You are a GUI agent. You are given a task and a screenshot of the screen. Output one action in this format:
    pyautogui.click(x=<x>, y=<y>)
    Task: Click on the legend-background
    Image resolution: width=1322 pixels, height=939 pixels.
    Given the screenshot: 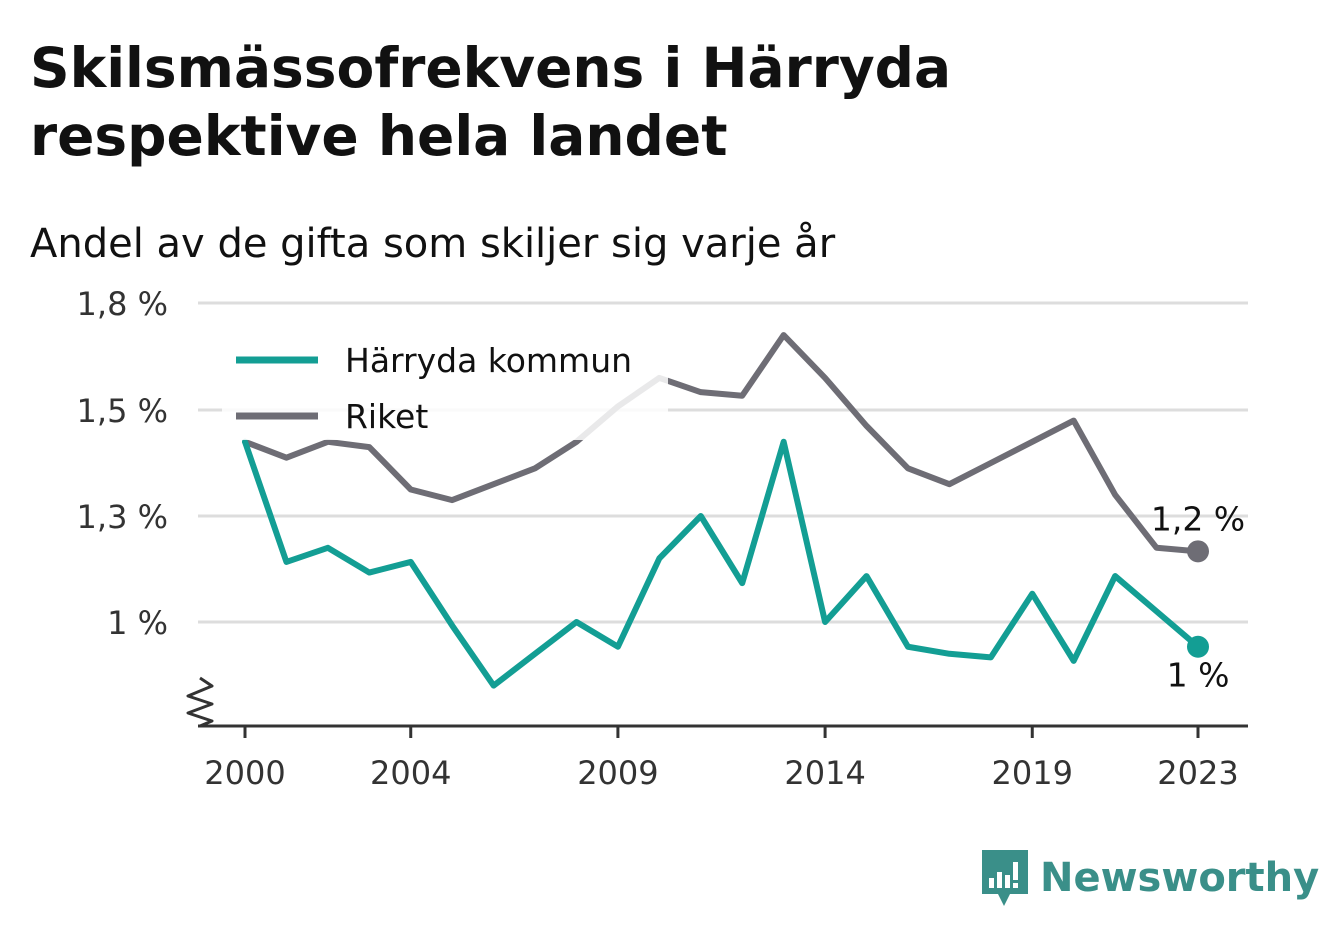 What is the action you would take?
    pyautogui.click(x=445, y=384)
    